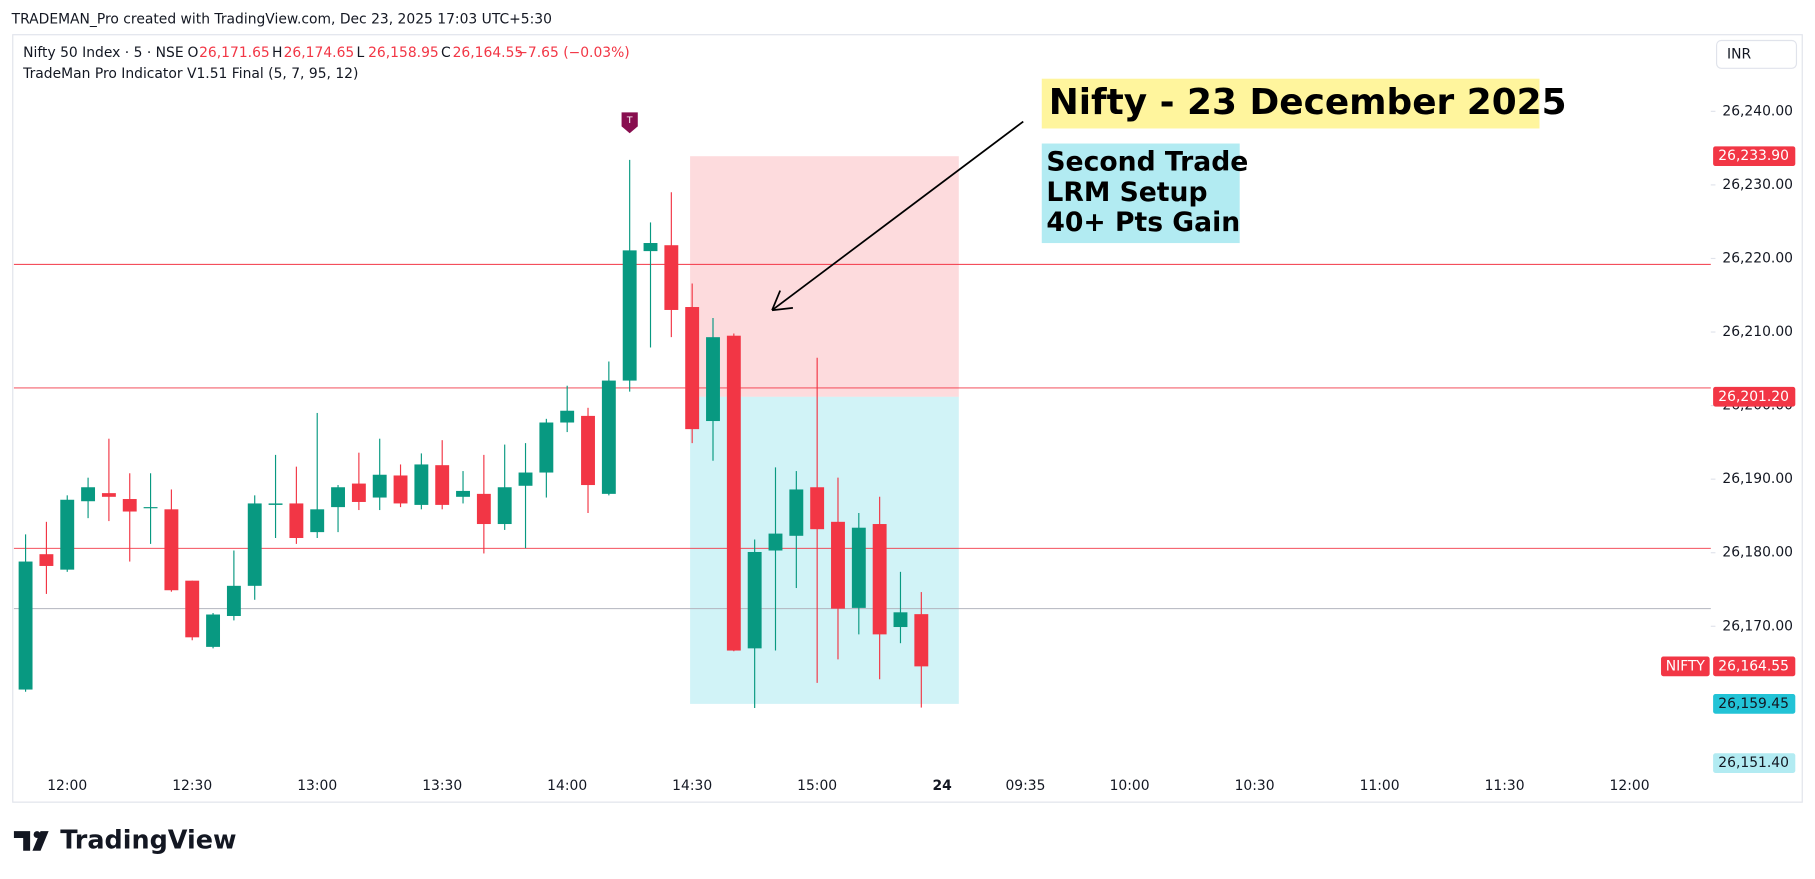 The image size is (1815, 879). Describe the element at coordinates (1757, 258) in the screenshot. I see `y-tick-label: 26,220.00` at that location.